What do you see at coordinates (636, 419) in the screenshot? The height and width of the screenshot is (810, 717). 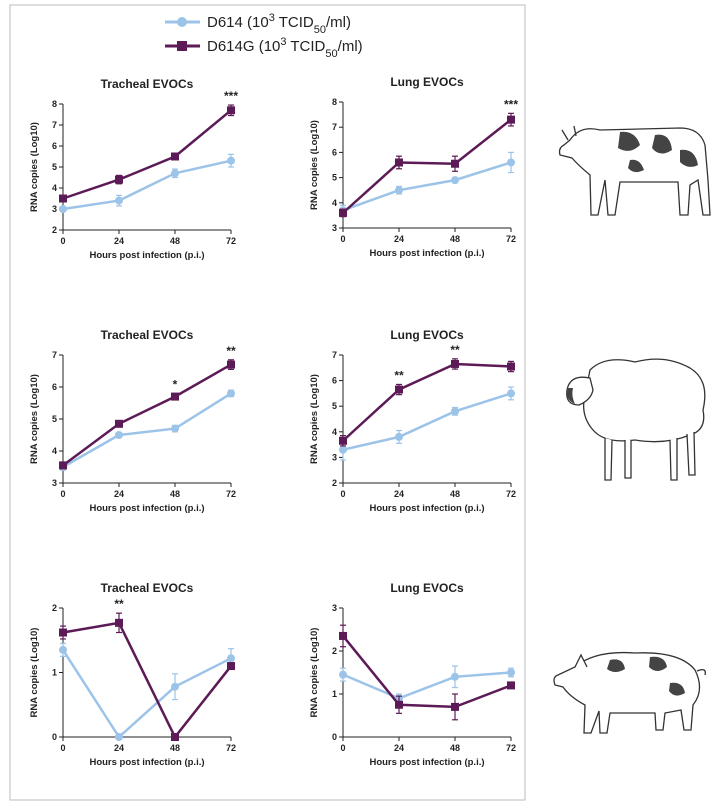 I see `sheep-icon` at bounding box center [636, 419].